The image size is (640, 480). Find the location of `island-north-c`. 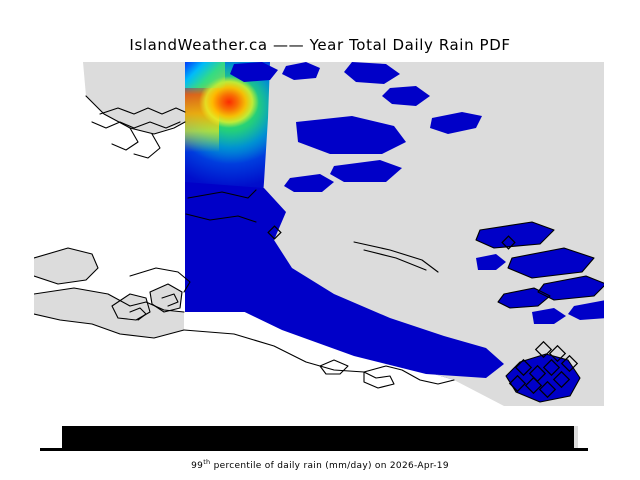

island-north-c is located at coordinates (372, 73).